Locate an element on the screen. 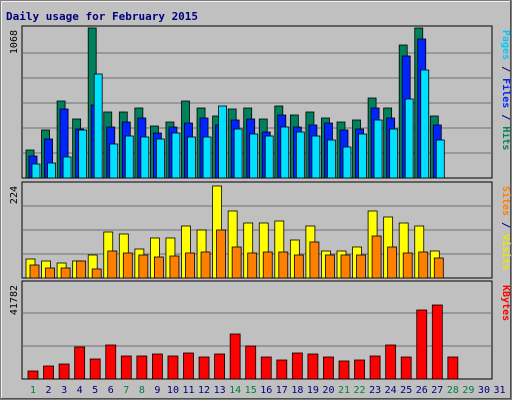 This screenshot has height=400, width=512. y-max-label: 41782 is located at coordinates (14, 300).